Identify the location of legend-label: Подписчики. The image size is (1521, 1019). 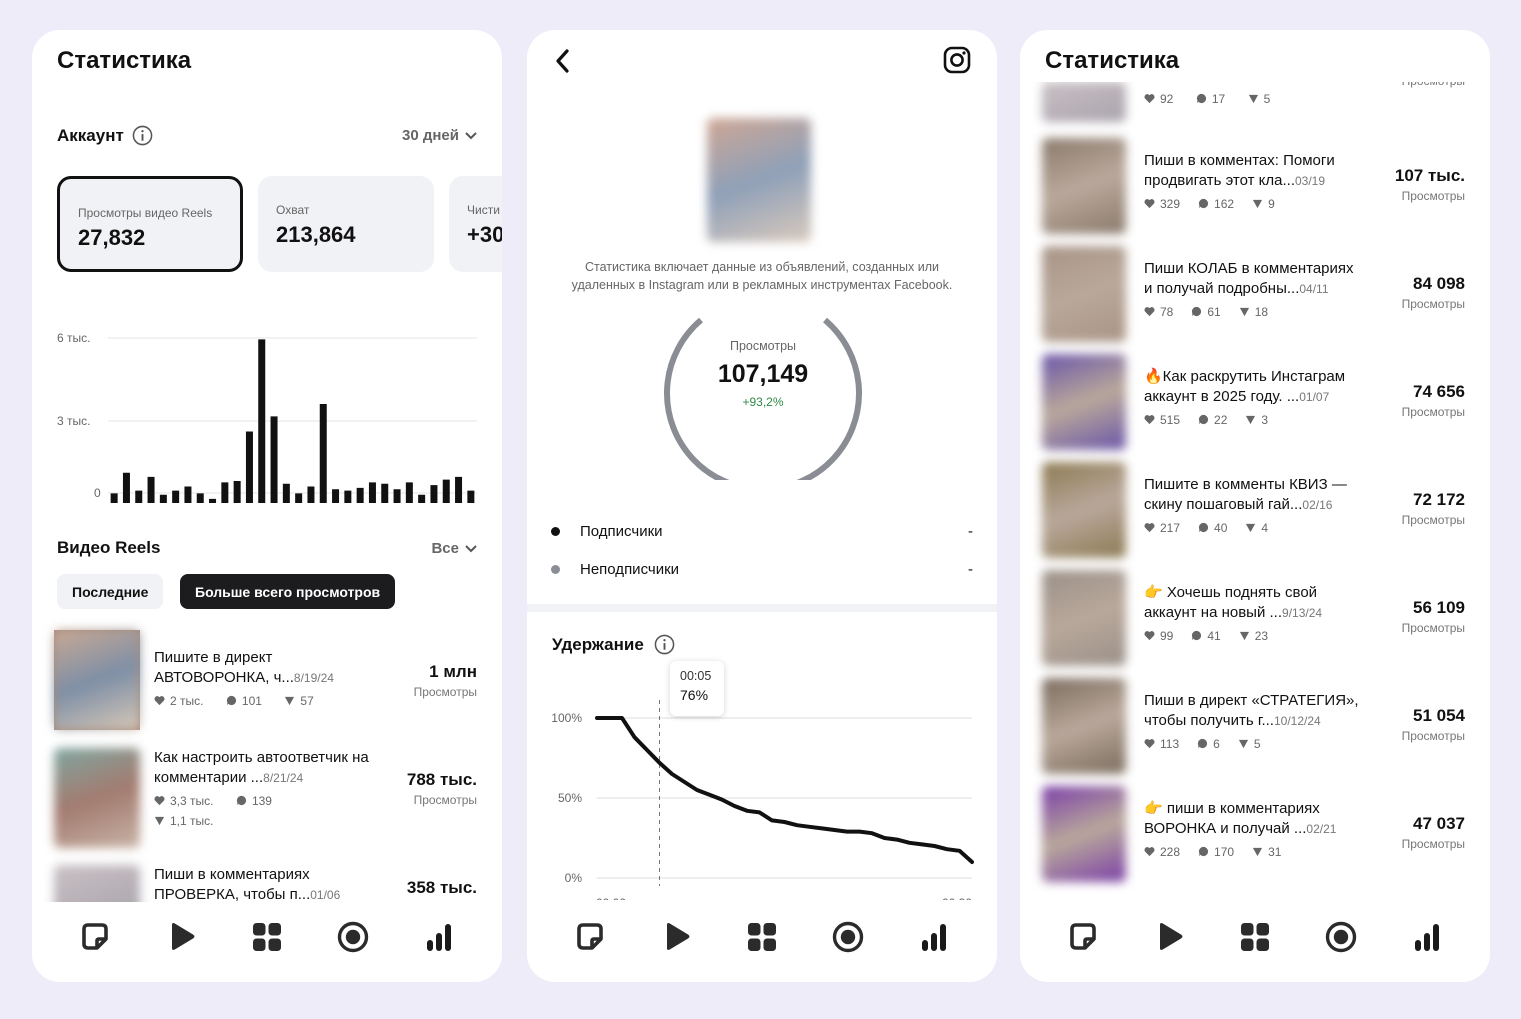
(621, 531).